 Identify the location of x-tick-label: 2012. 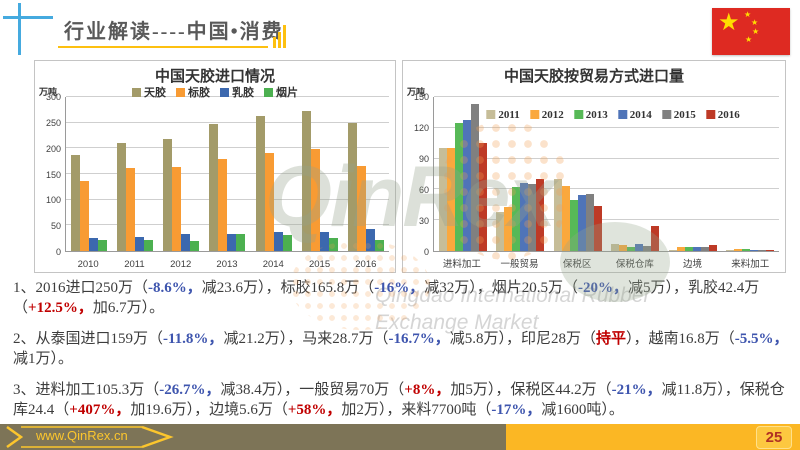
(181, 264).